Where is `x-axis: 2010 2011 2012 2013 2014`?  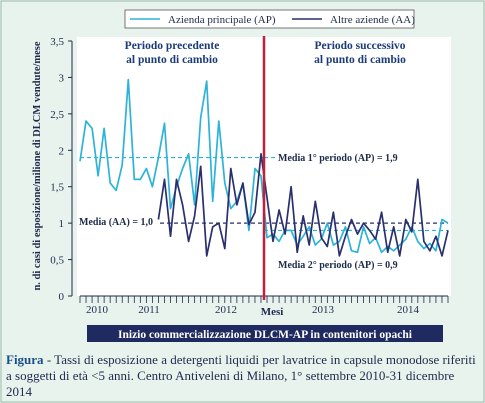
x-axis: 2010 2011 2012 2013 2014 is located at coordinates (264, 305).